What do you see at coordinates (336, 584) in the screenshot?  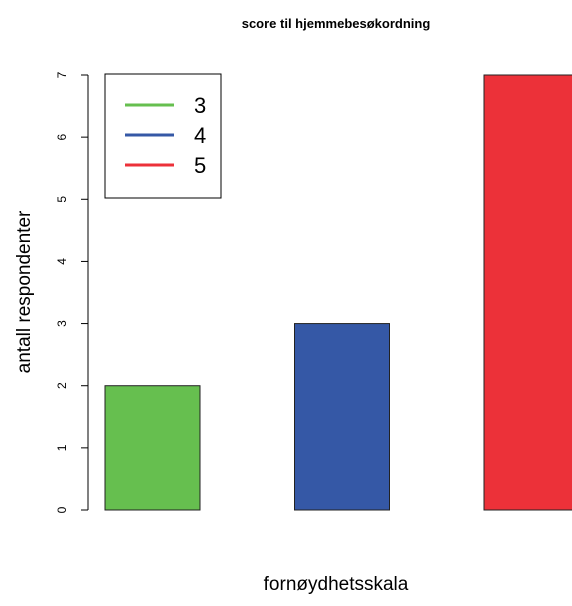 I see `x-axis-label: fornøydhetsskala` at bounding box center [336, 584].